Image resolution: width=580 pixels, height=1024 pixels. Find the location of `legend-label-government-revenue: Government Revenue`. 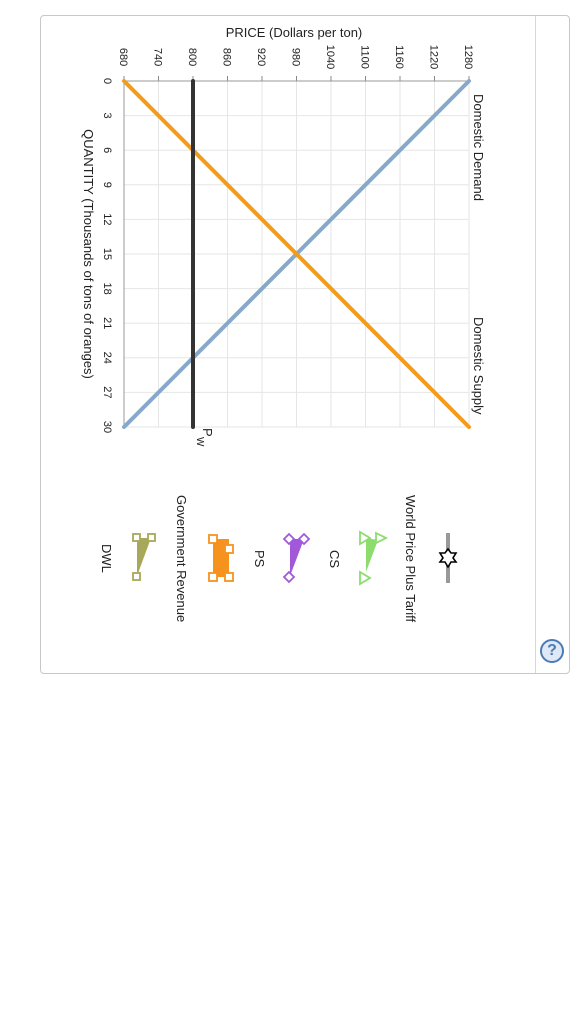

legend-label-government-revenue: Government Revenue is located at coordinates (181, 558).